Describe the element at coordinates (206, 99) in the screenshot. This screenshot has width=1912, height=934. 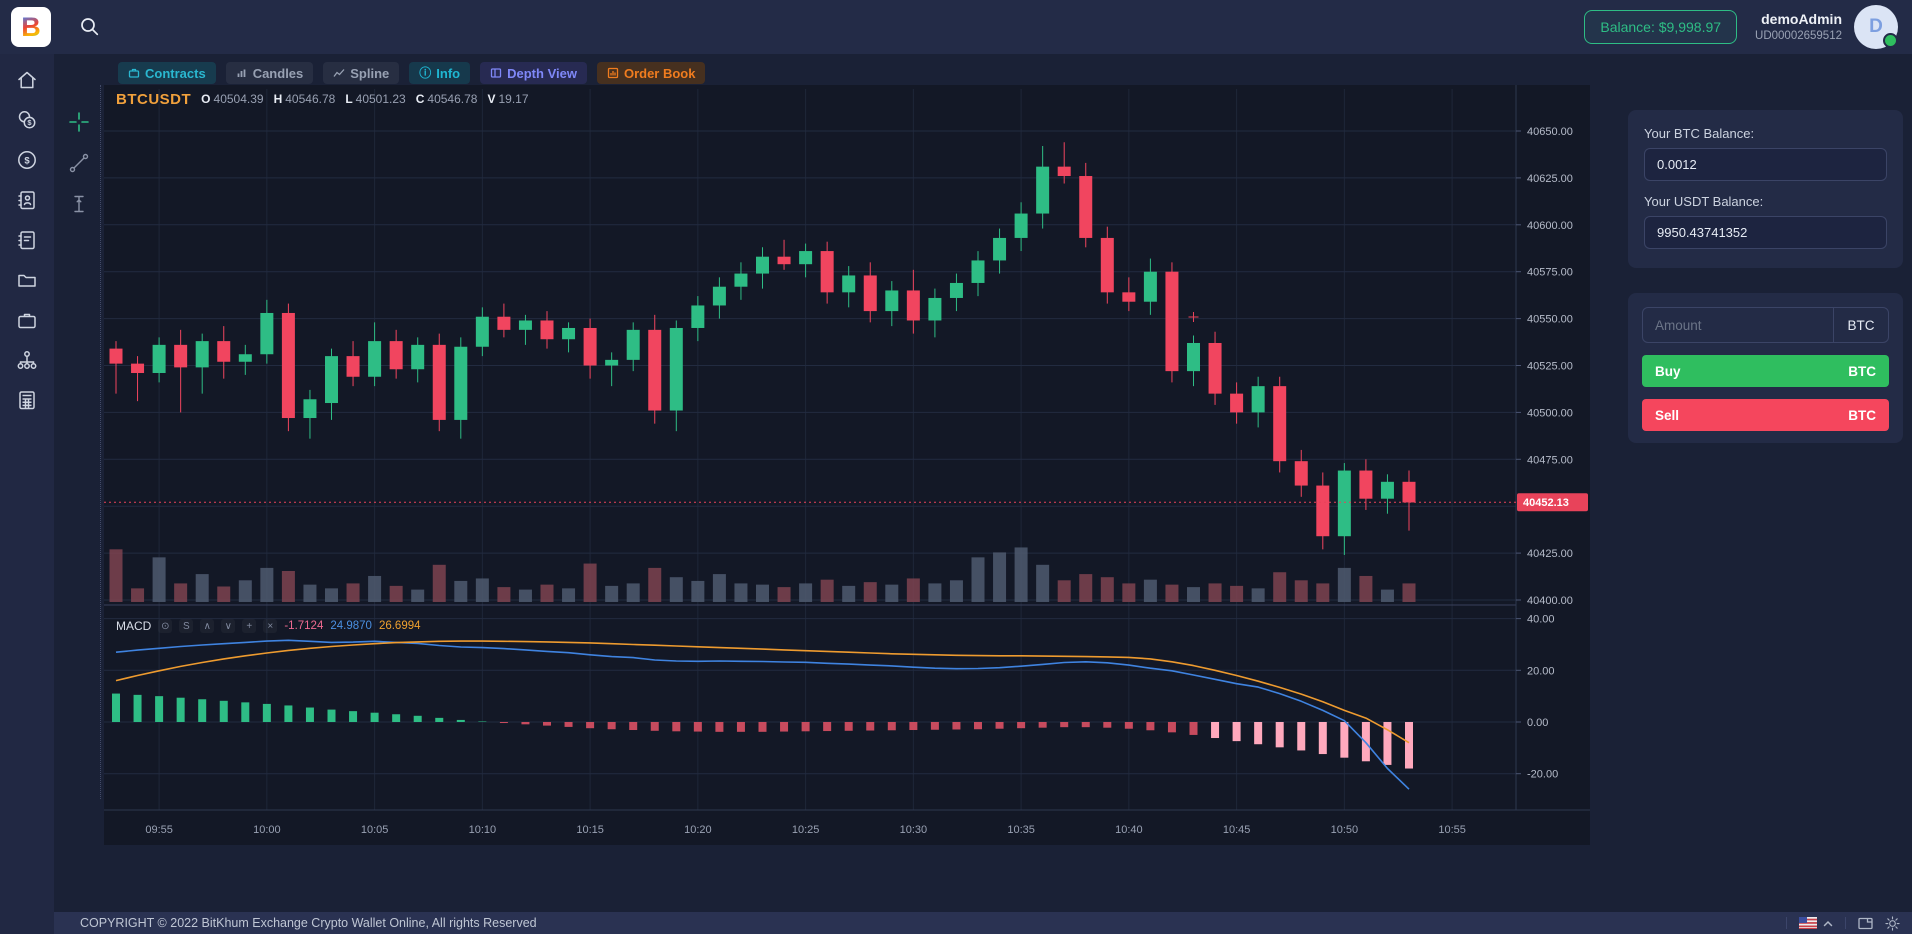
I see `open-key: O` at that location.